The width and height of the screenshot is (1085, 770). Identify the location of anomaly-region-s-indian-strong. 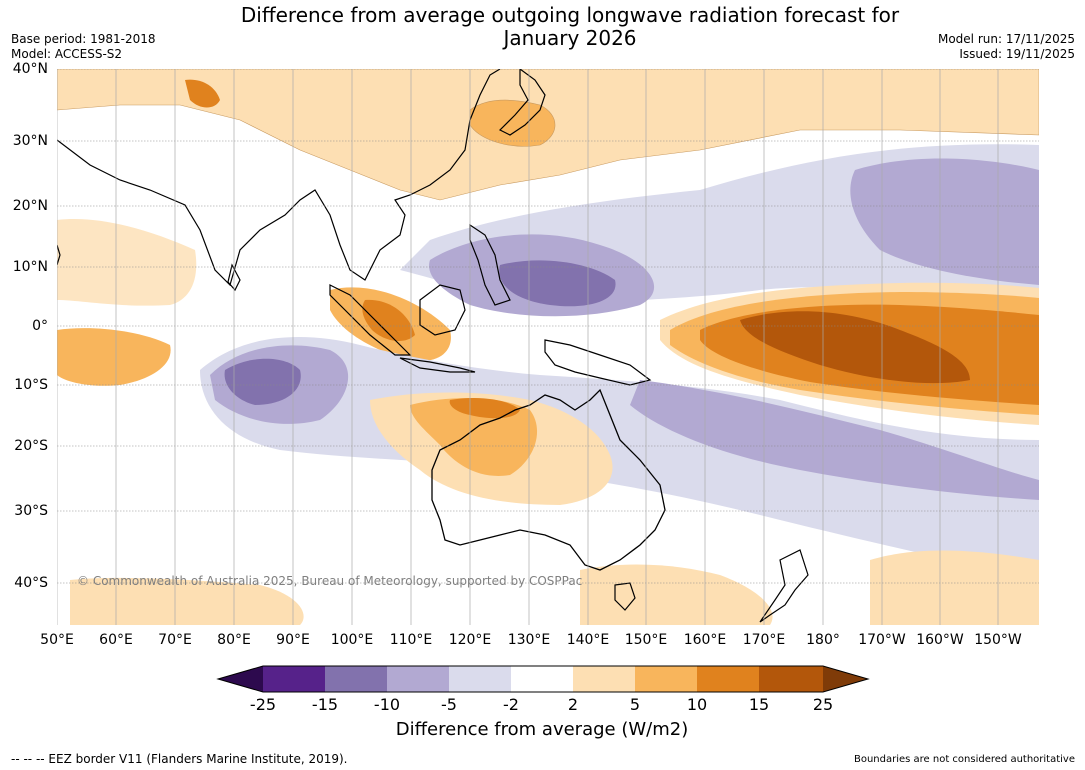
(262, 381).